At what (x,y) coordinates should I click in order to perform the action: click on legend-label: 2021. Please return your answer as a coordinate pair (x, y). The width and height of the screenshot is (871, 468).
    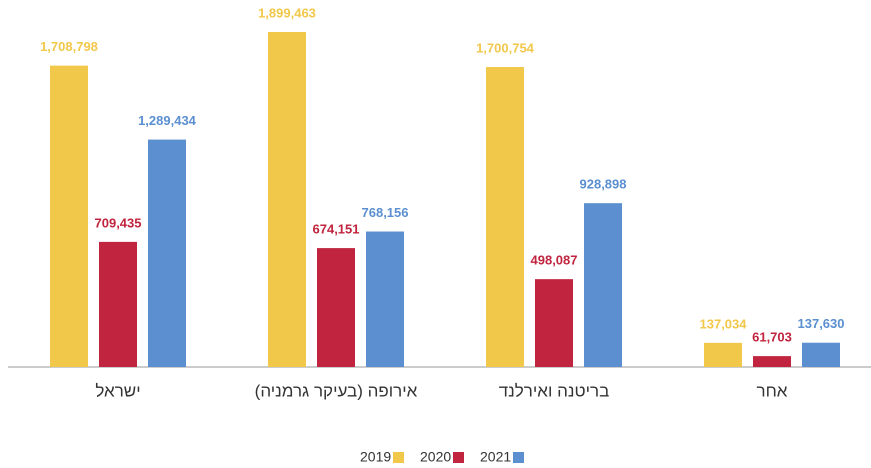
    Looking at the image, I should click on (495, 457).